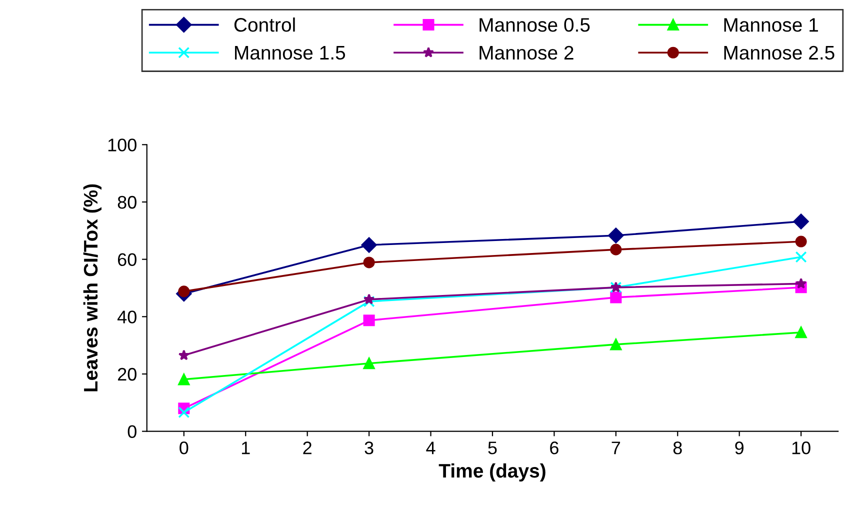 Image resolution: width=864 pixels, height=526 pixels. Describe the element at coordinates (92, 288) in the screenshot. I see `y-axis-title: Leaves with CI/Tox (%)` at that location.